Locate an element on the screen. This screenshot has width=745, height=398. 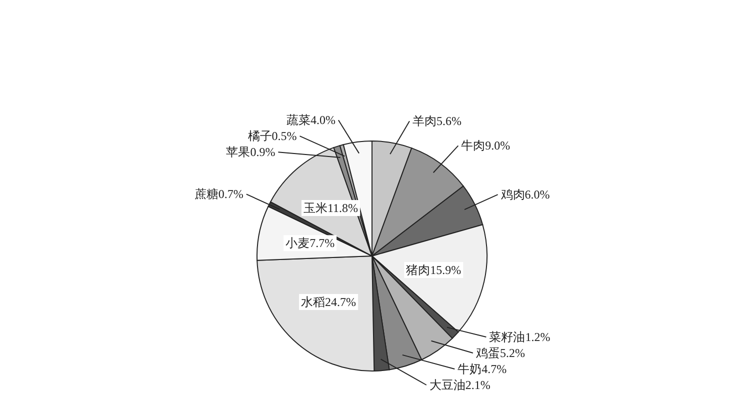
slice-label: 蔗糖0.7% is located at coordinates (219, 194).